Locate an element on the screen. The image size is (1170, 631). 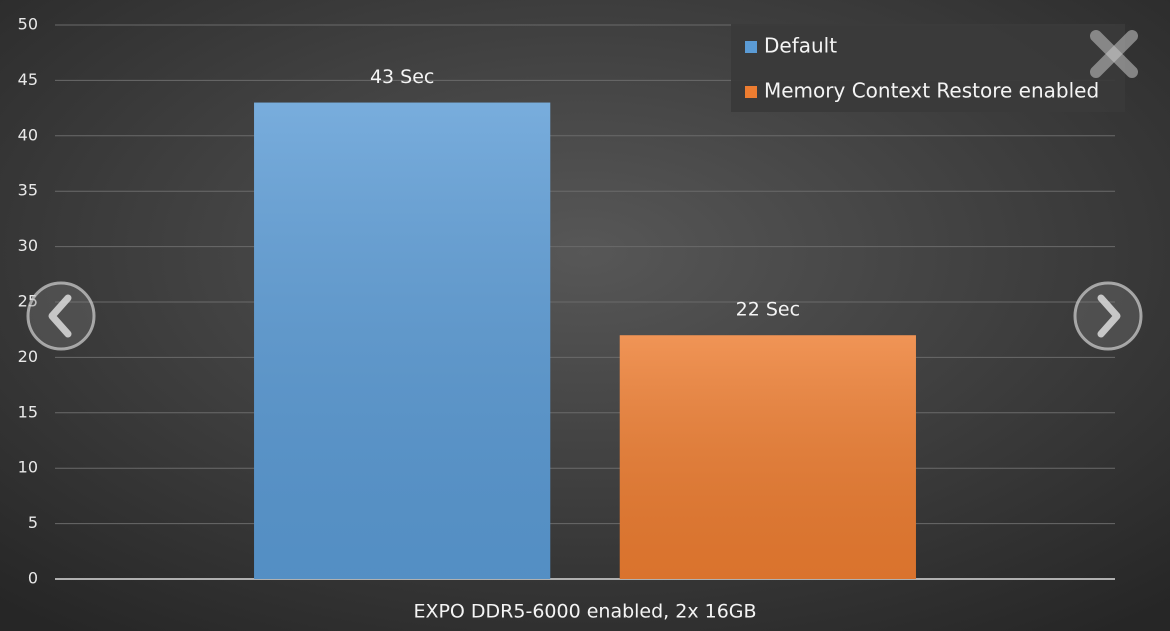
next-button is located at coordinates (1108, 316).